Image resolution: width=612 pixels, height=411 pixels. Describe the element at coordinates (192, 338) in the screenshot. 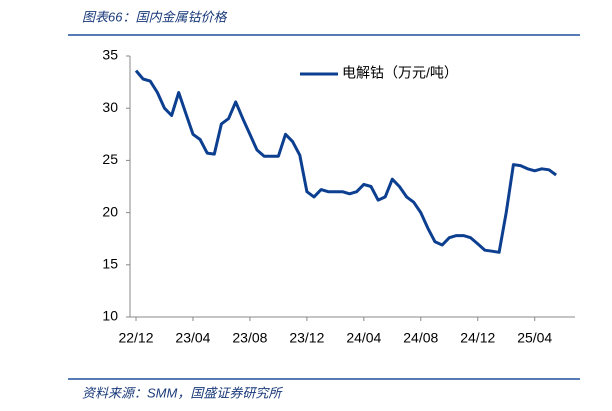

I see `x-tick-label: 23/04` at that location.